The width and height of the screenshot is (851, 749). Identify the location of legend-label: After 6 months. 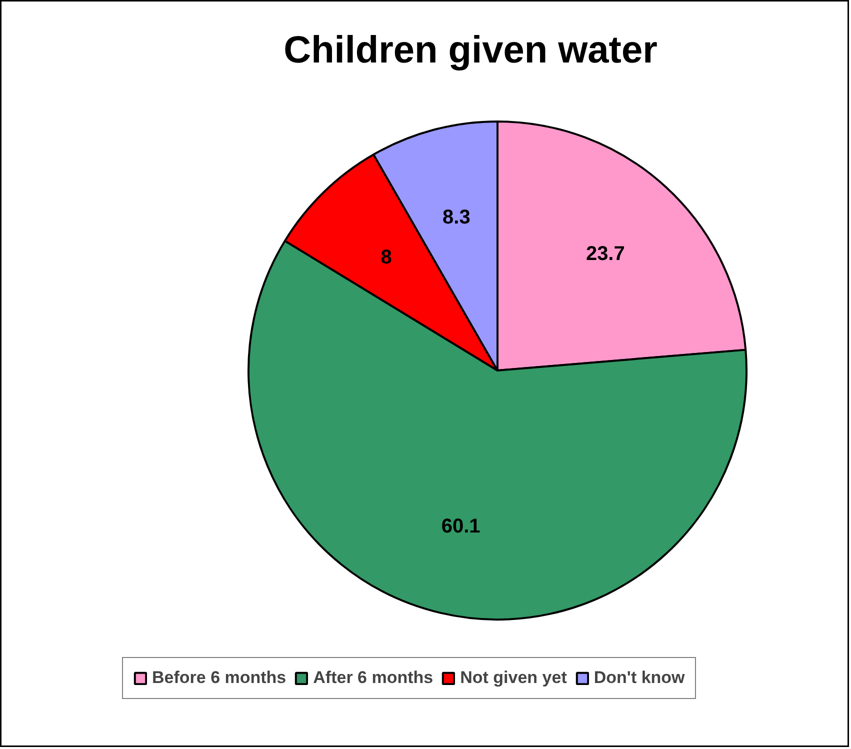
(373, 678).